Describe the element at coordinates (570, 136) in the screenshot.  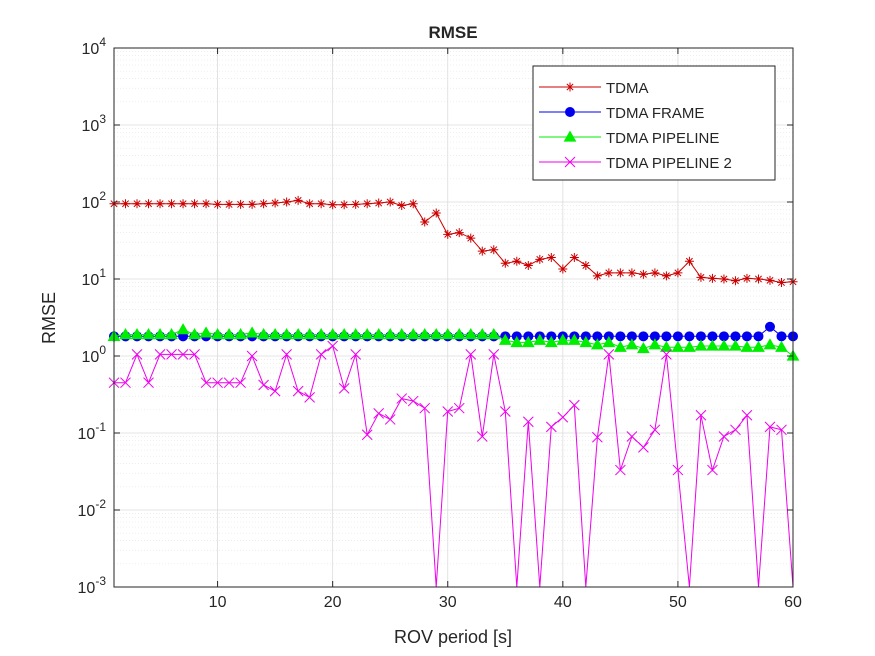
I see `legend-marker-tdma-pipeline` at that location.